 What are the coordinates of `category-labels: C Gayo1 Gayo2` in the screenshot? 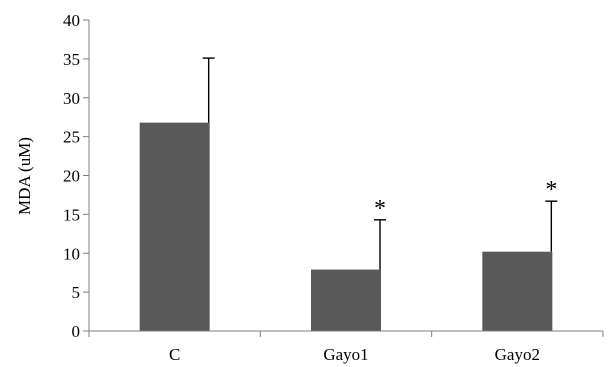 It's located at (354, 354).